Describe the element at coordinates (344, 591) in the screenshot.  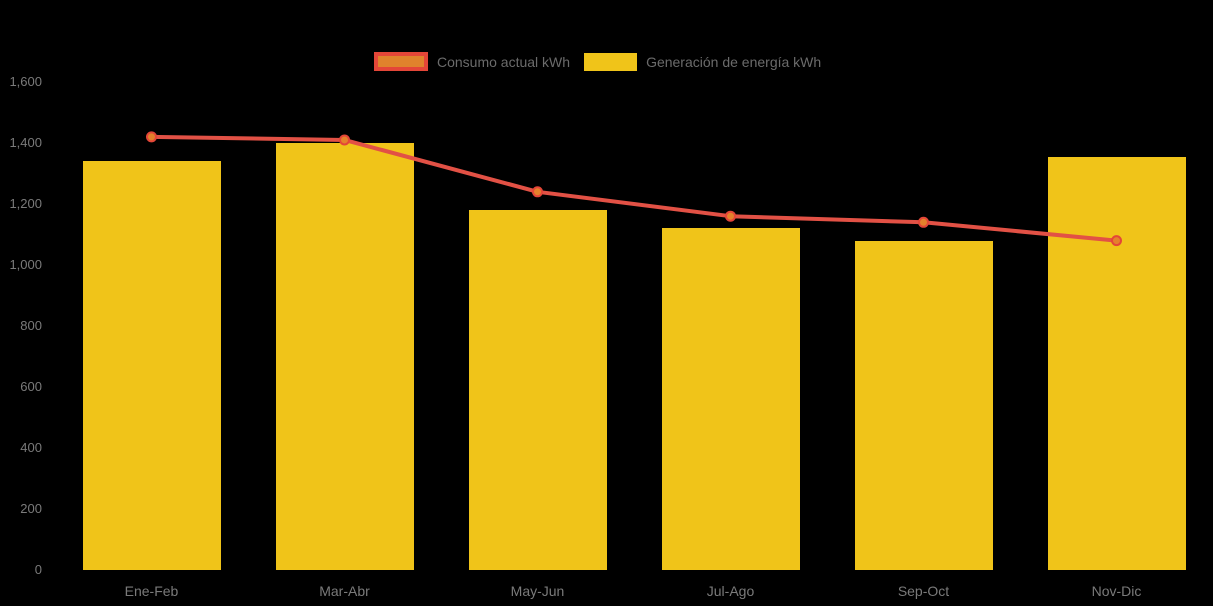
I see `x-axis-category-label-mar-abr: Mar-Abr` at that location.